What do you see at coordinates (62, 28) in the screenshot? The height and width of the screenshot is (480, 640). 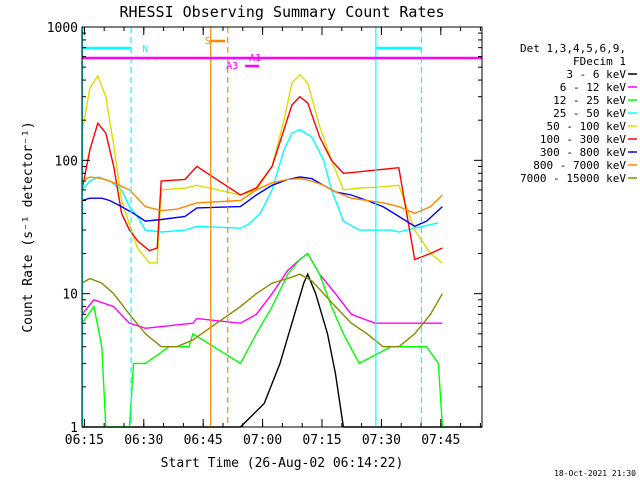 I see `y-tick-label: 1000` at bounding box center [62, 28].